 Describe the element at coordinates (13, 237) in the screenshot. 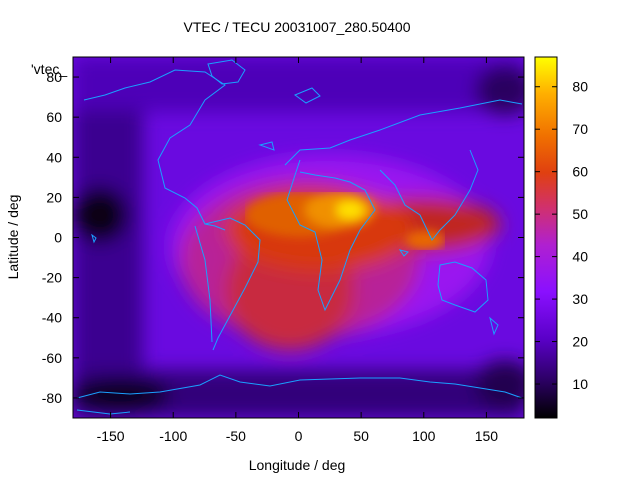

I see `y-axis-label: Latitude / deg` at that location.